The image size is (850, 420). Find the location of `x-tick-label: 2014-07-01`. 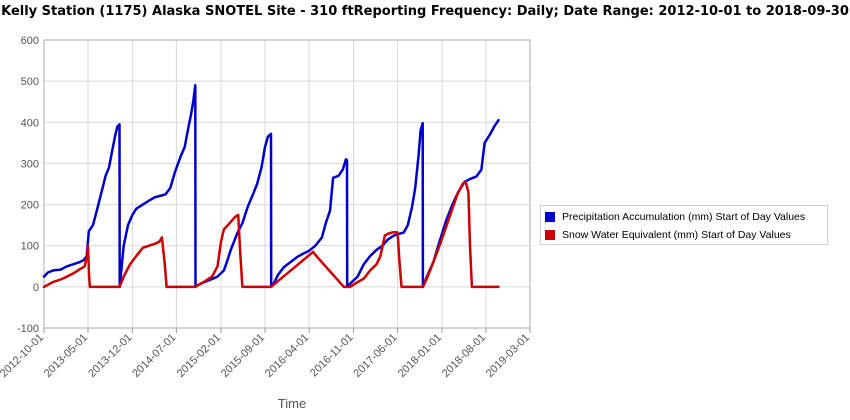

x-tick-label: 2014-07-01 is located at coordinates (154, 356).